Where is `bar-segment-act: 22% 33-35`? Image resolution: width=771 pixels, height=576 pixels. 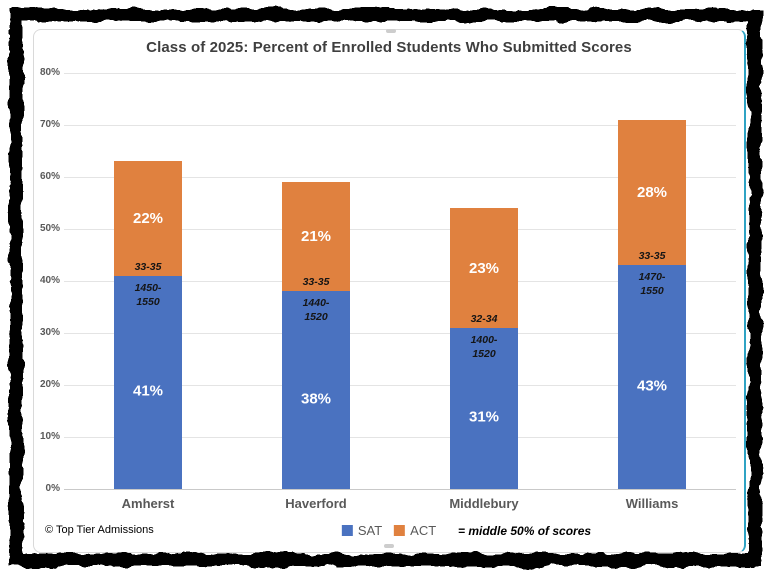 bar-segment-act: 22% 33-35 is located at coordinates (148, 218).